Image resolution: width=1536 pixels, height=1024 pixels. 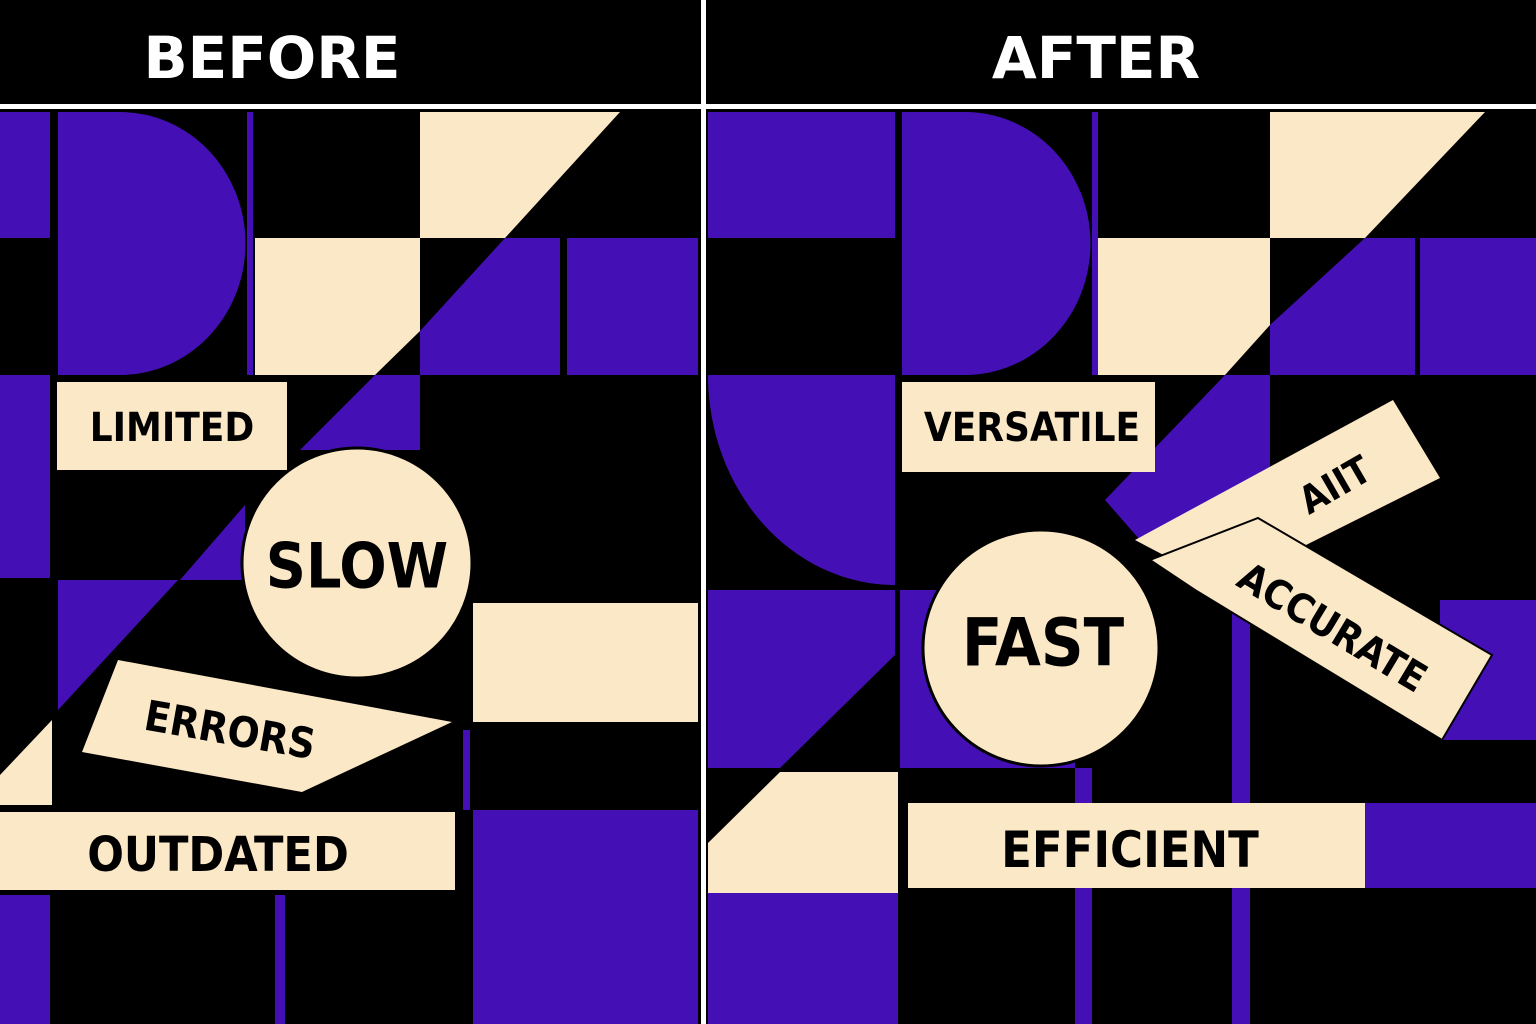 I want to click on outdated-label-box, so click(x=227, y=851).